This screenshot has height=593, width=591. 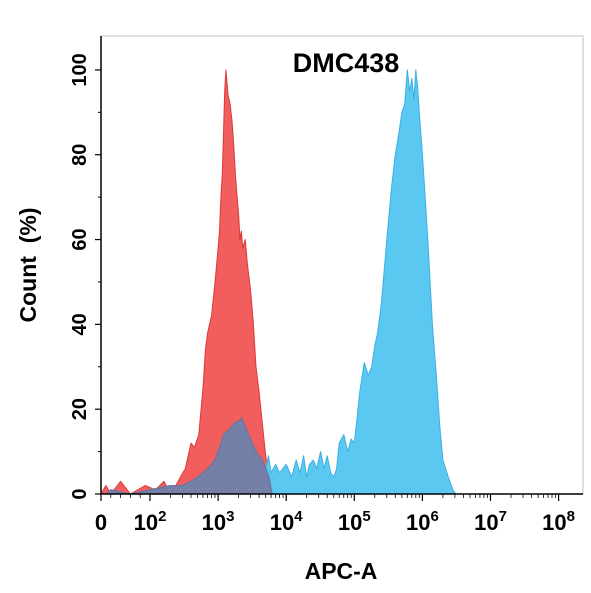 I want to click on y-tick-label: 80, so click(x=80, y=155).